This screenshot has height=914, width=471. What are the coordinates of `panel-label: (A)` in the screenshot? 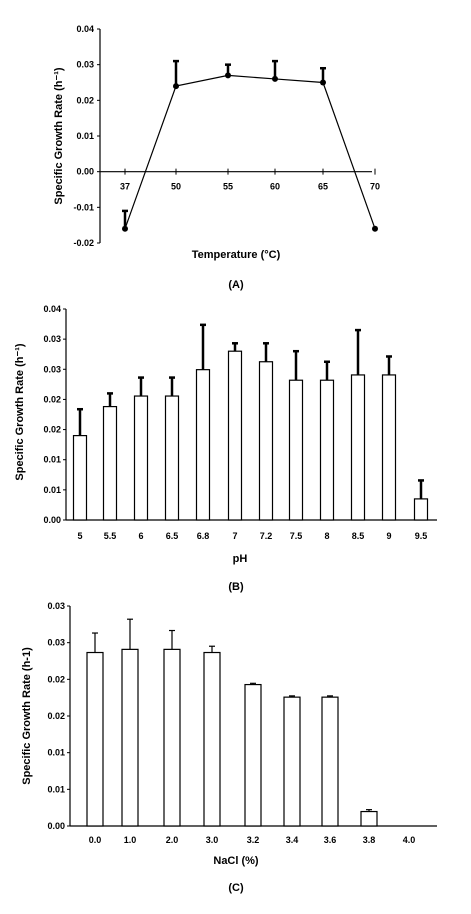 It's located at (236, 285).